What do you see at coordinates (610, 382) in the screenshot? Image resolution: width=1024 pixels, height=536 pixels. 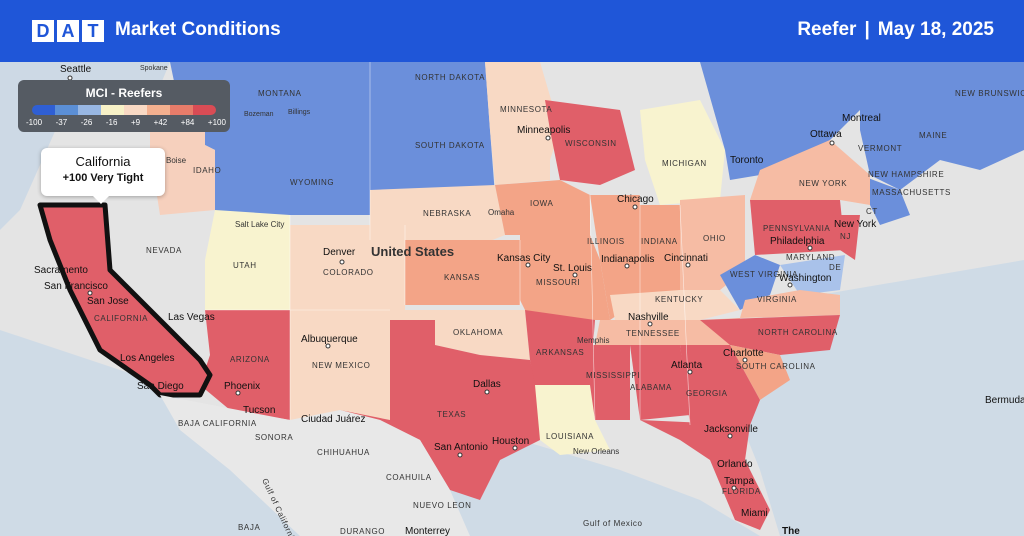 I see `state-mississippi` at bounding box center [610, 382].